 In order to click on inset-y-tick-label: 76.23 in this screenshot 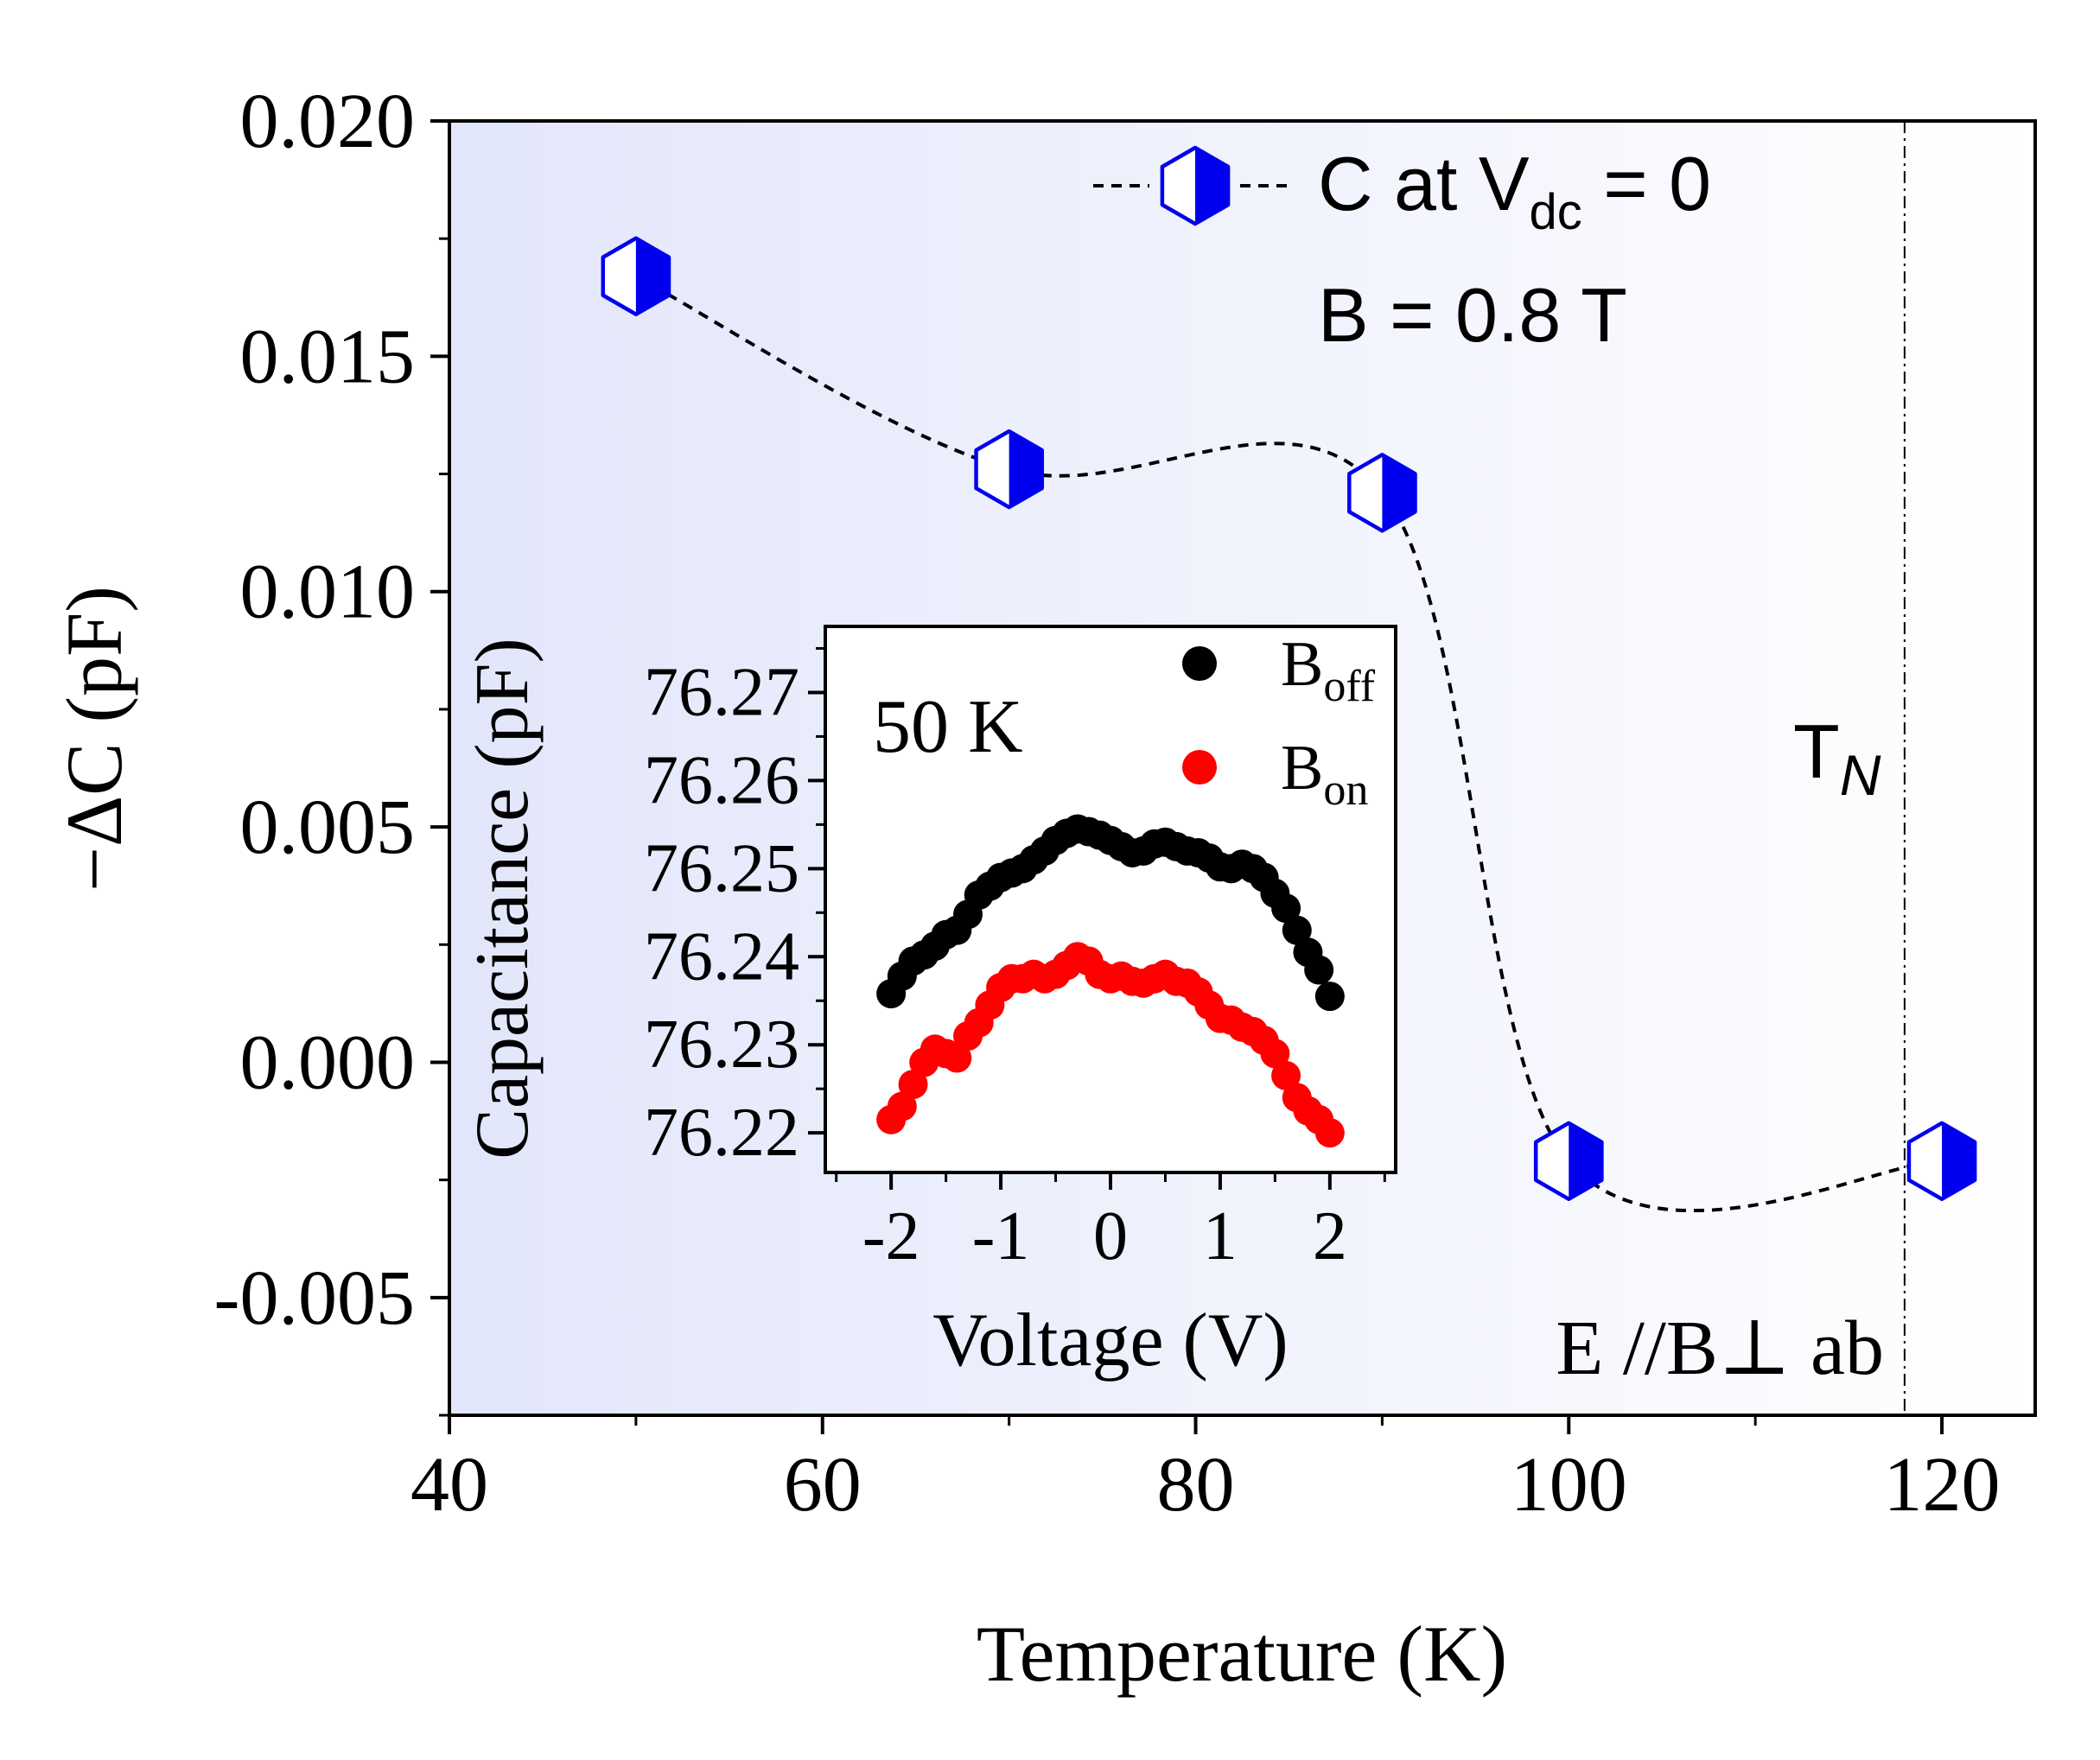, I will do `click(721, 1045)`.